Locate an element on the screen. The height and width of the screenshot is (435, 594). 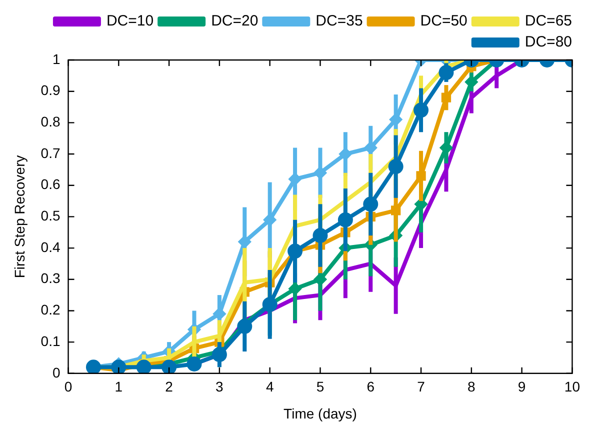
legend-label: DC=80 is located at coordinates (548, 42).